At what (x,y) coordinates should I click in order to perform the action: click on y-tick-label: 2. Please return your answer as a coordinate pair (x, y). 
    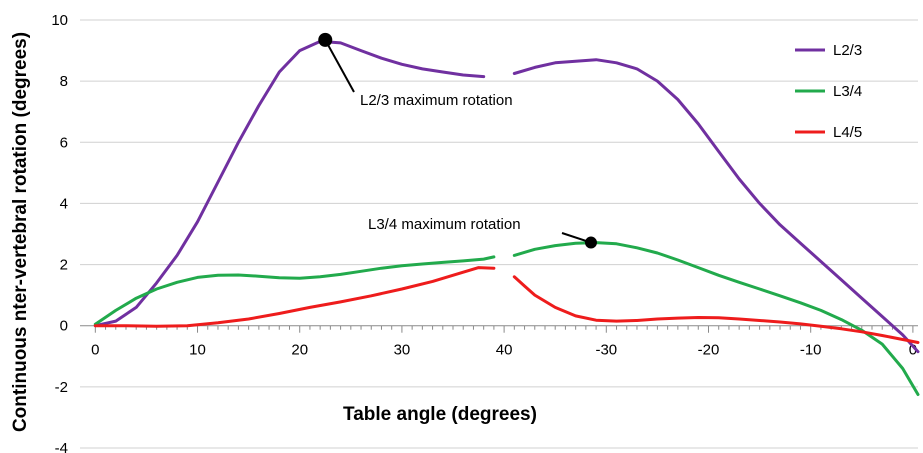
    Looking at the image, I should click on (64, 265).